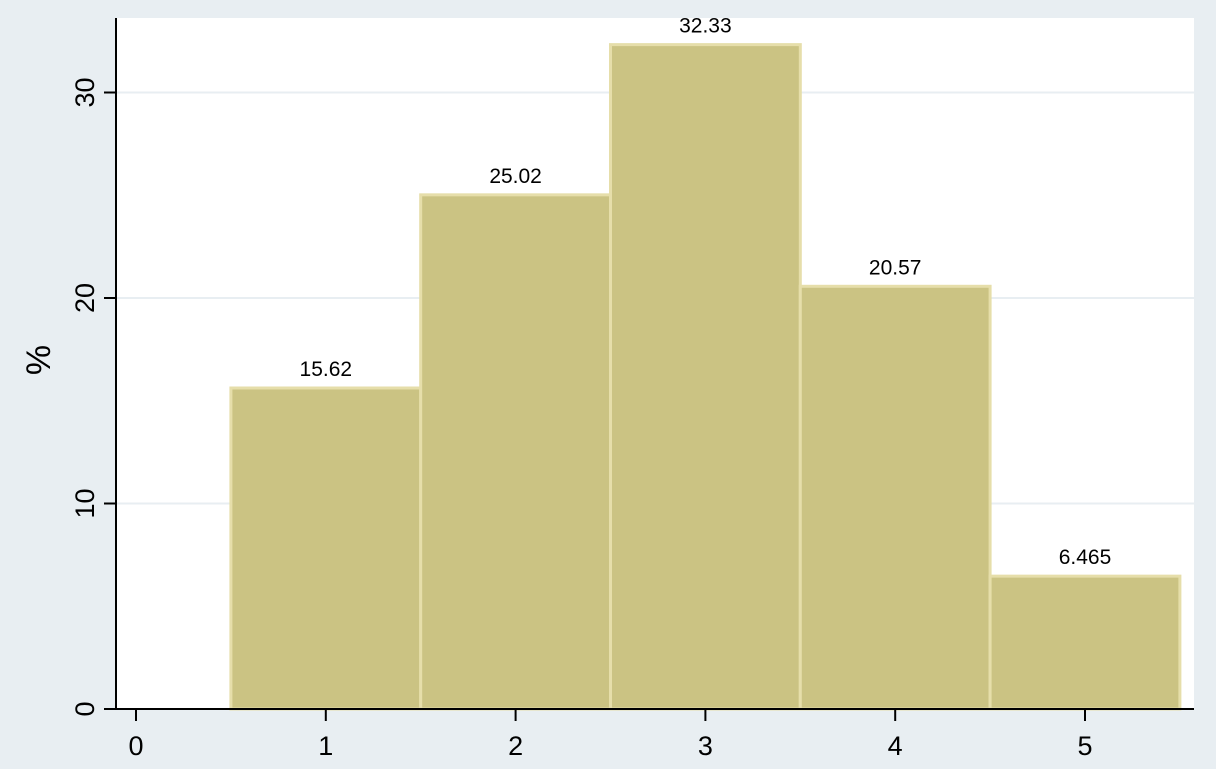 The width and height of the screenshot is (1216, 769). What do you see at coordinates (705, 26) in the screenshot?
I see `value-label-3: 32.33` at bounding box center [705, 26].